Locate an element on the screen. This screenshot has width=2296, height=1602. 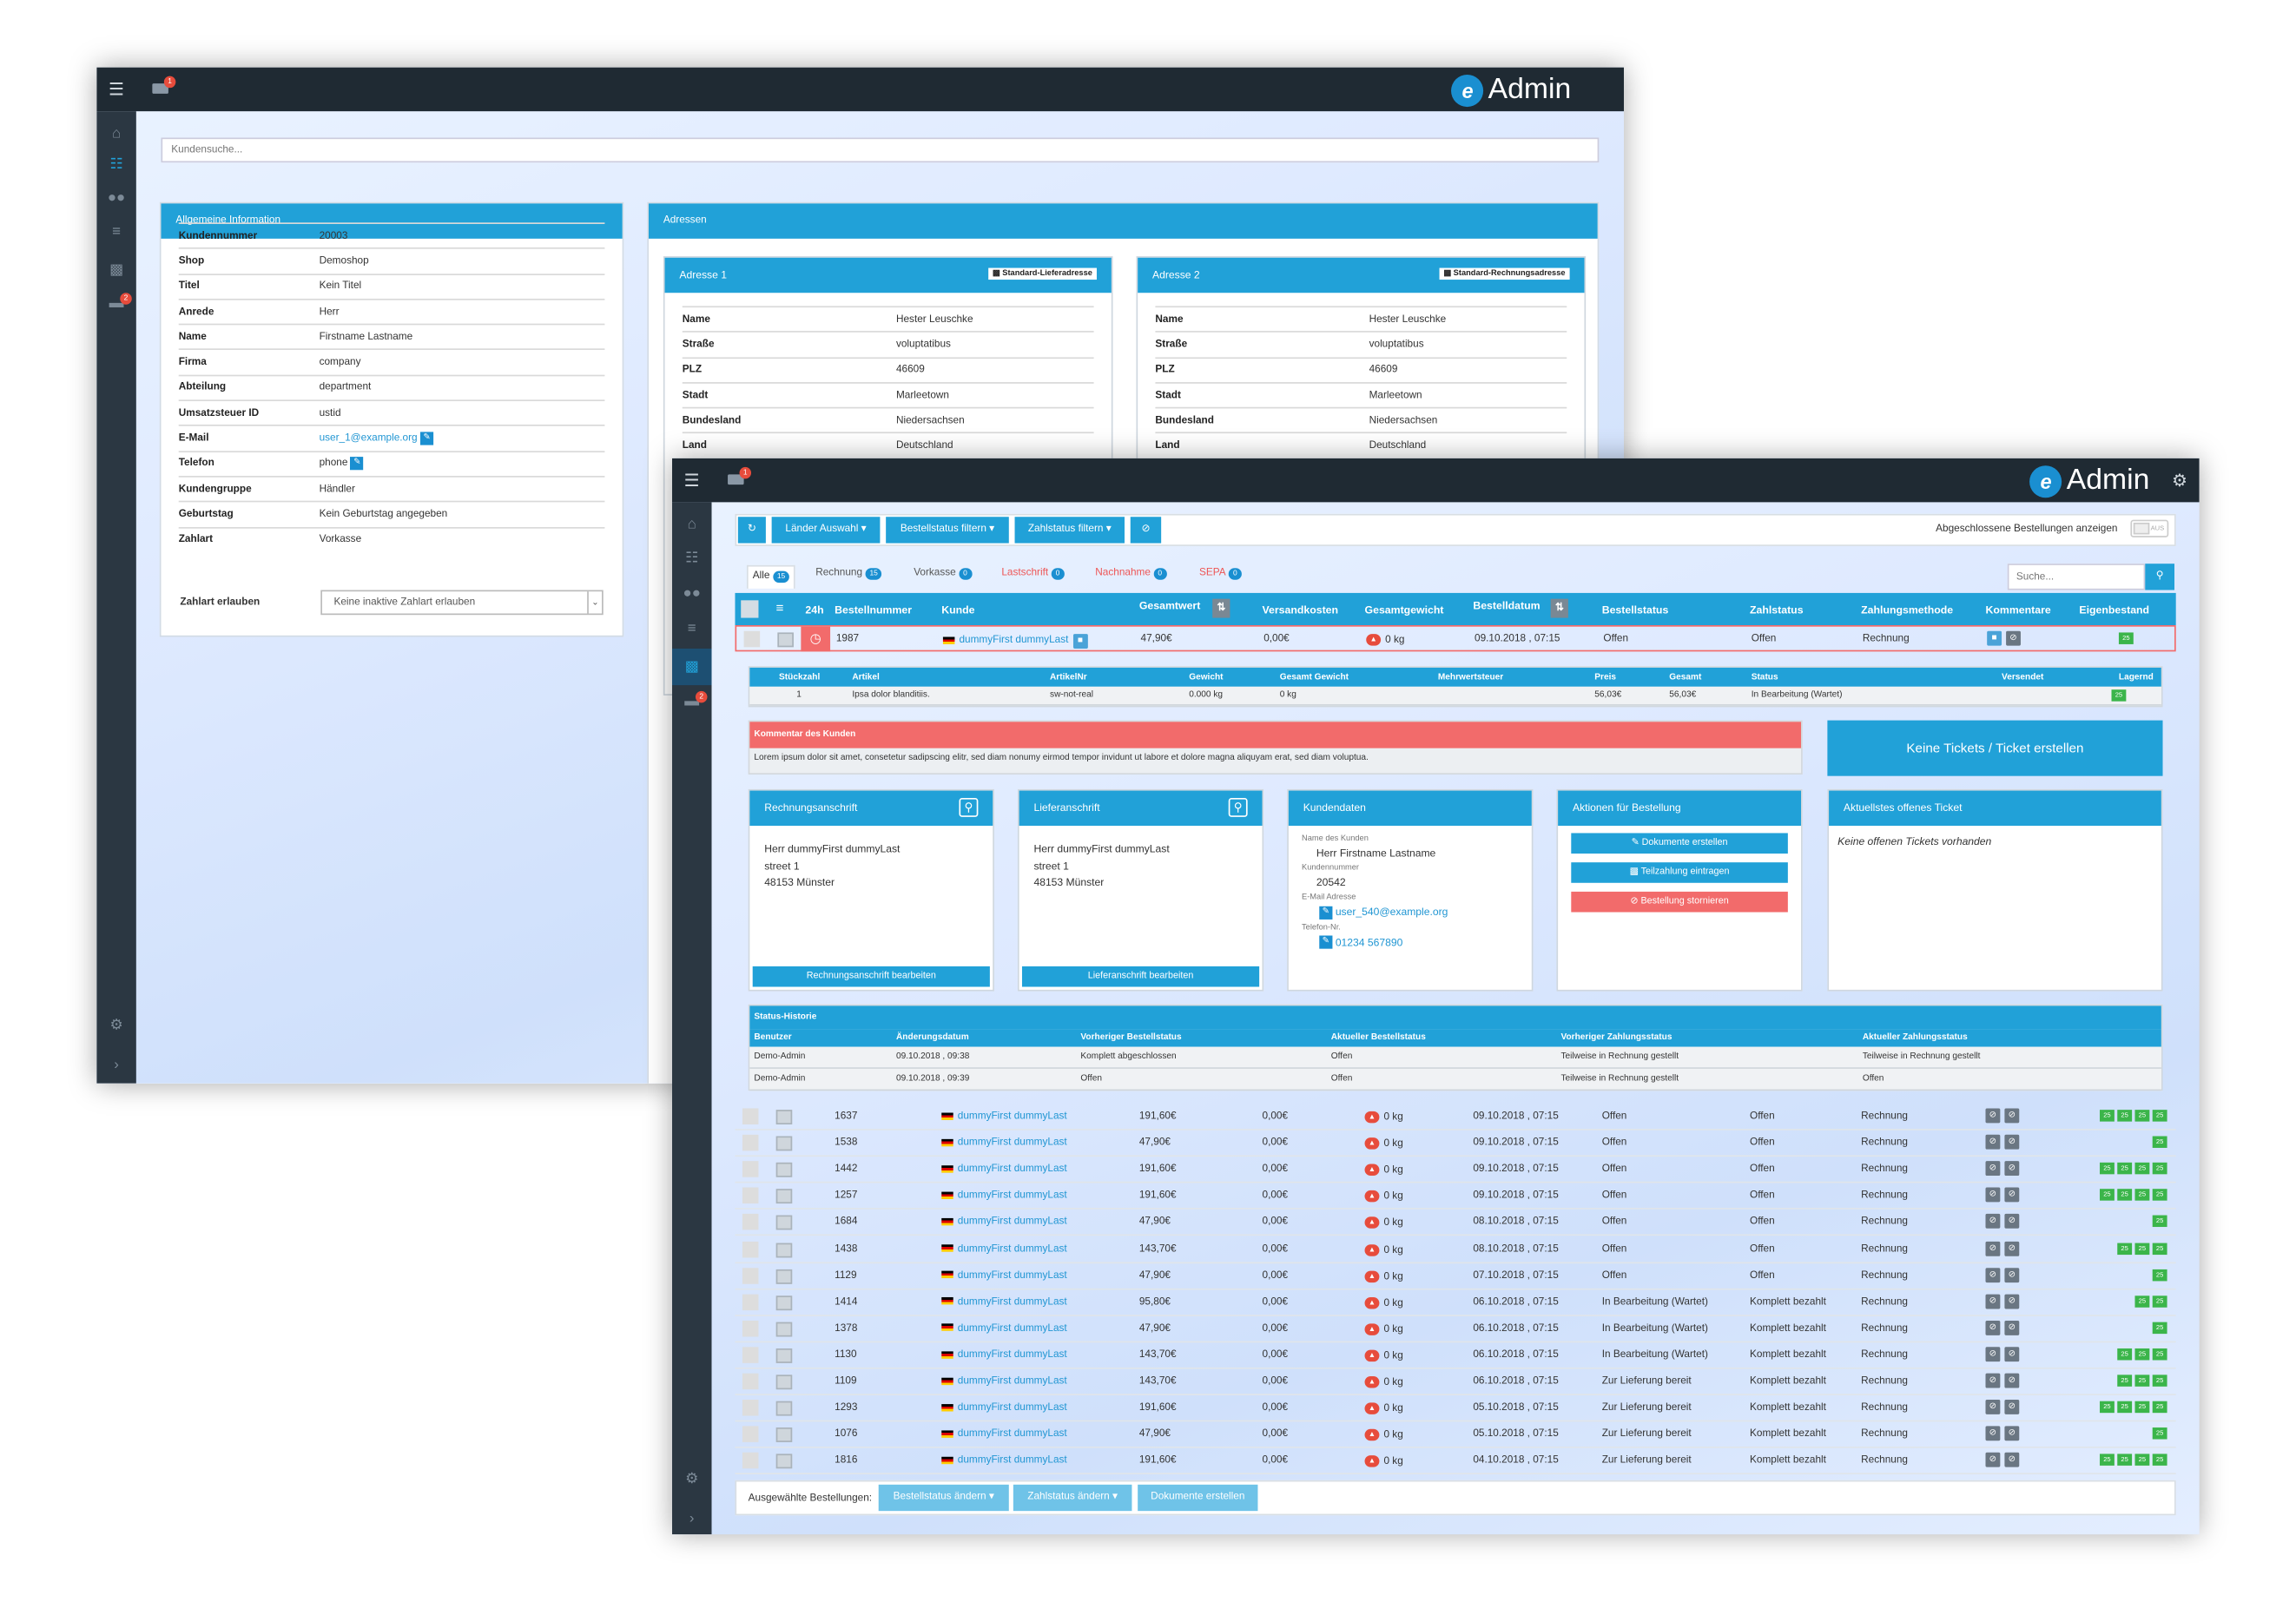
search-button: ⚲ is located at coordinates (2160, 577).